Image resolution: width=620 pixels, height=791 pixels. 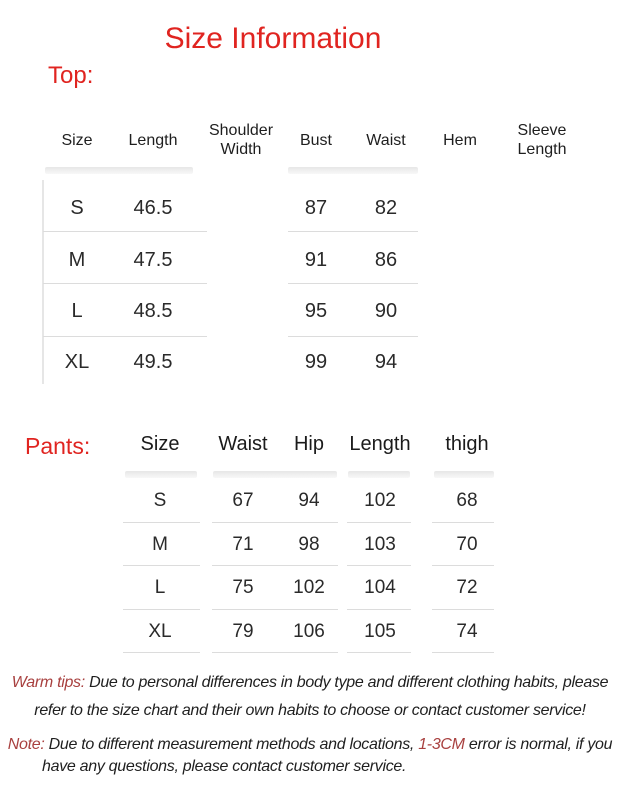 What do you see at coordinates (538, 744) in the screenshot?
I see `note-text2: error is normal, if you` at bounding box center [538, 744].